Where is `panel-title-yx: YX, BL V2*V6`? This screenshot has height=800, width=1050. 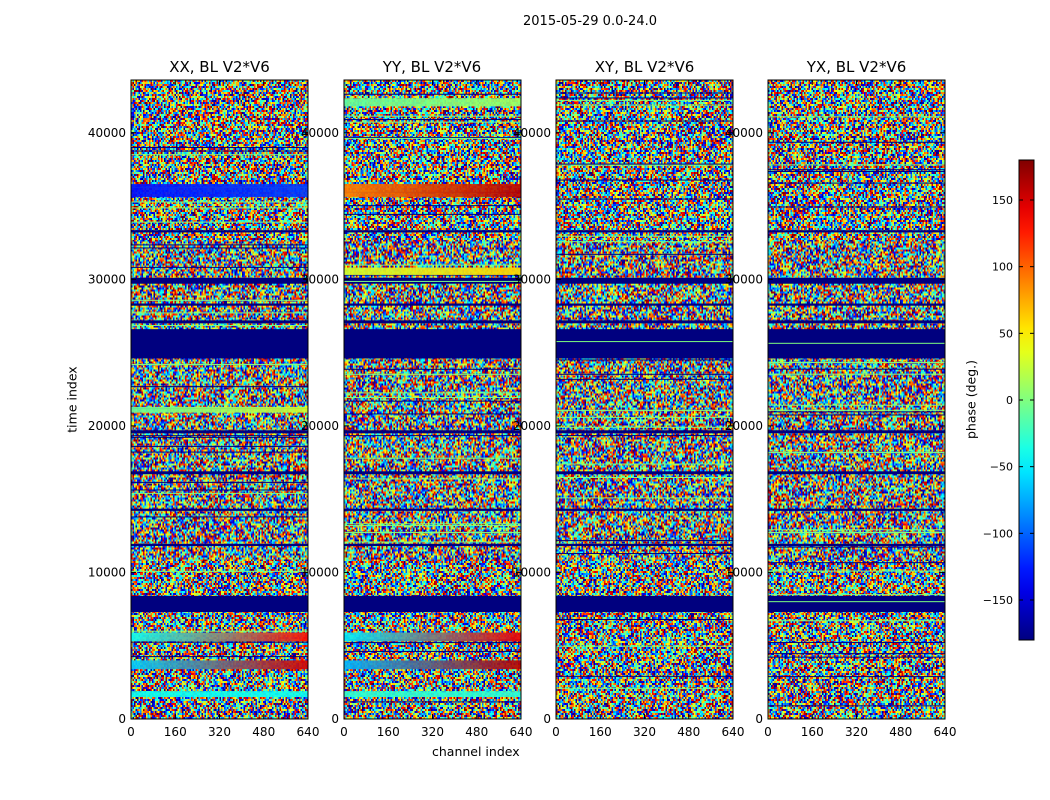
panel-title-yx: YX, BL V2*V6 is located at coordinates (856, 67).